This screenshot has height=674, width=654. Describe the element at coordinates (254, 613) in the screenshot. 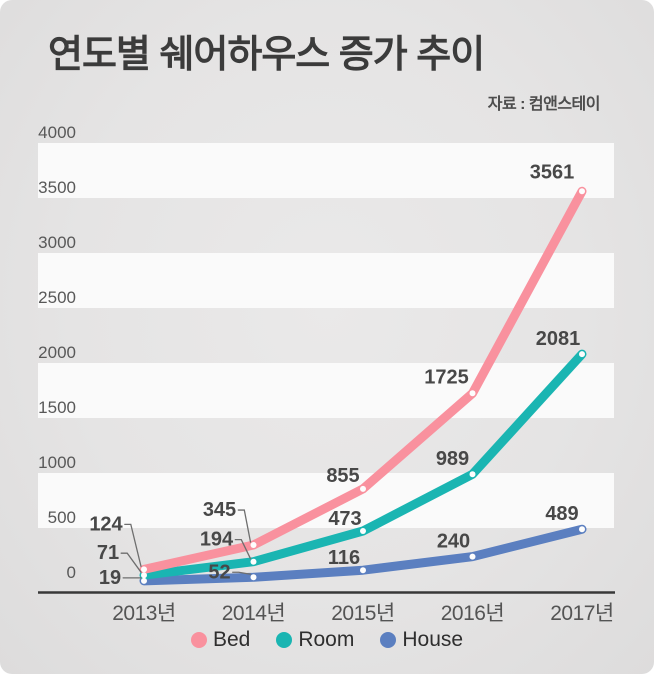

I see `x-tick-label: 2014년` at that location.